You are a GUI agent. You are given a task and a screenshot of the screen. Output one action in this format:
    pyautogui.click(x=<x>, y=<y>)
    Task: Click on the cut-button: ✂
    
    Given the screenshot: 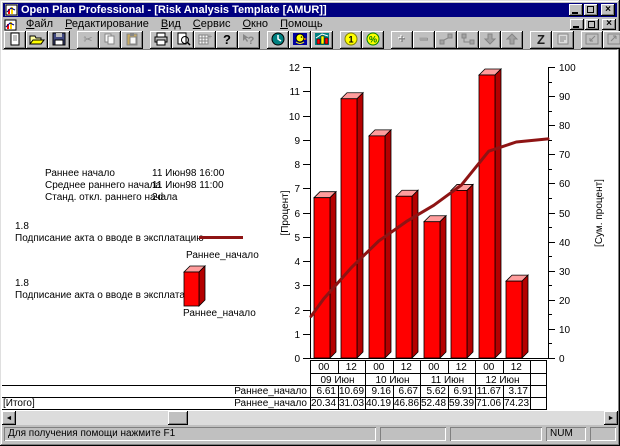 What is the action you would take?
    pyautogui.click(x=88, y=40)
    